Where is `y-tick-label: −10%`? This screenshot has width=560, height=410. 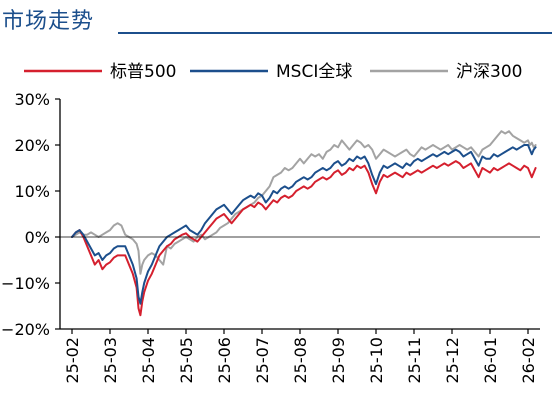
y-tick-label: −10% is located at coordinates (25, 283).